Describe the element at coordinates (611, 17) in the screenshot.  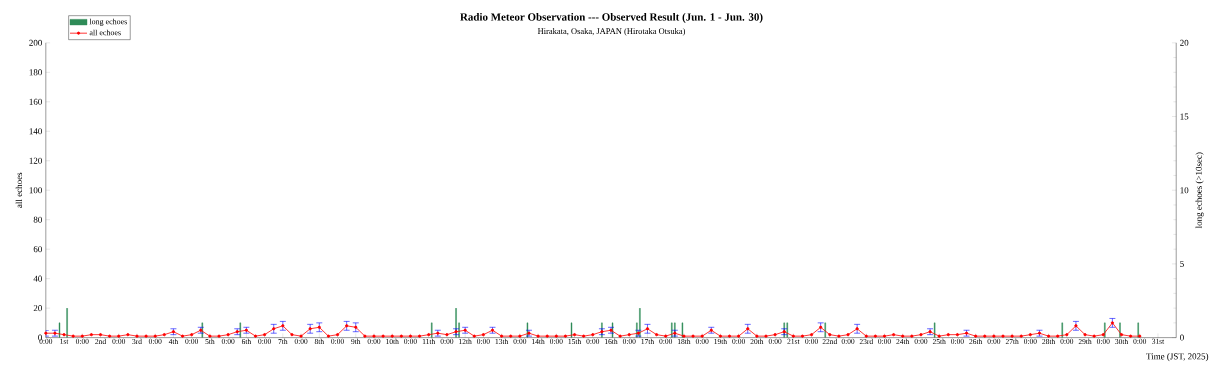
I see `chart-title: Radio Meteor Observation --- Observed Result (Jun. 1 - Jun. 30)` at that location.